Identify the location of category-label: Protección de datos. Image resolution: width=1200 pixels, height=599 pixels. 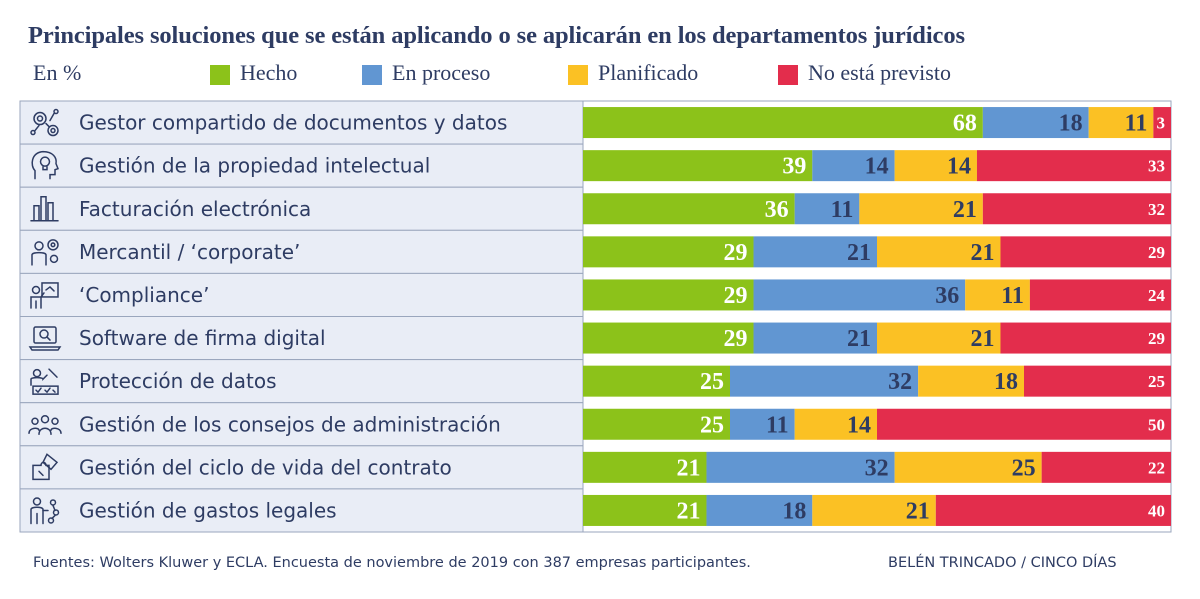
(178, 381).